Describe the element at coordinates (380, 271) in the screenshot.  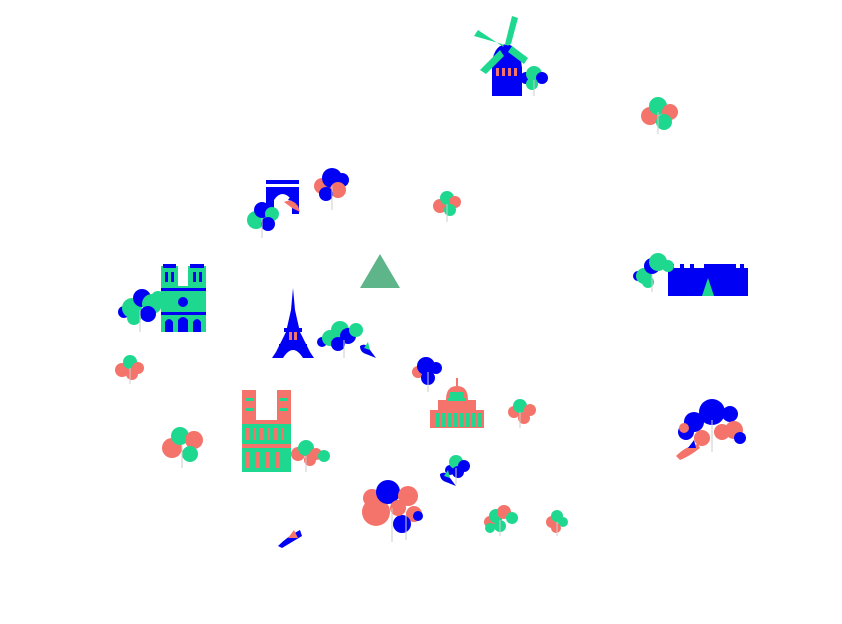
I see `pyramid-icon` at that location.